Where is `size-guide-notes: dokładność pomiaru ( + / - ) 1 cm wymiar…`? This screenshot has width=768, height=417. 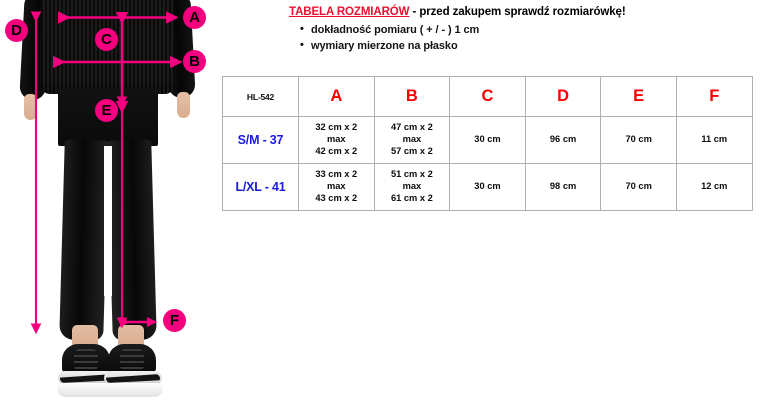 size-guide-notes: dokładność pomiaru ( + / - ) 1 cm wymiar… is located at coordinates (524, 37).